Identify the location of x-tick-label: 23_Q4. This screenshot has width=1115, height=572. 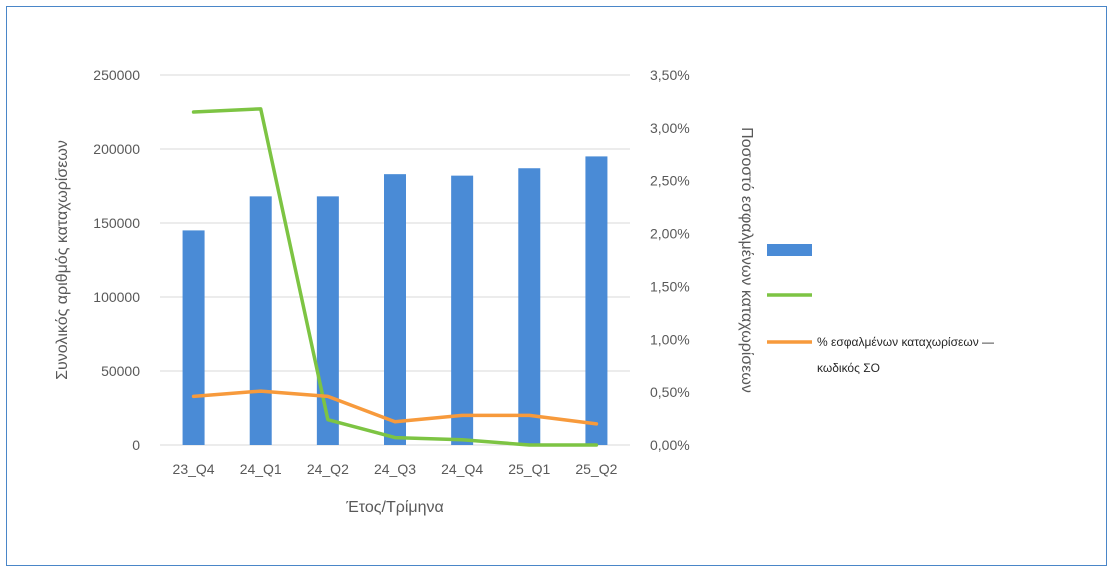
(194, 469).